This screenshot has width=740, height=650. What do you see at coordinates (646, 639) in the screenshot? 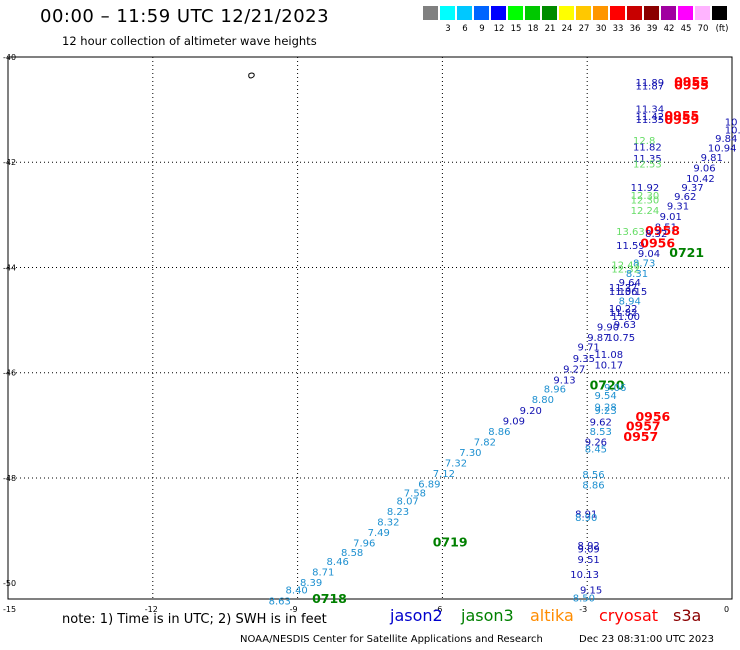
I see `generated-timestamp: Dec 23 08:31:00 UTC 2023` at bounding box center [646, 639].